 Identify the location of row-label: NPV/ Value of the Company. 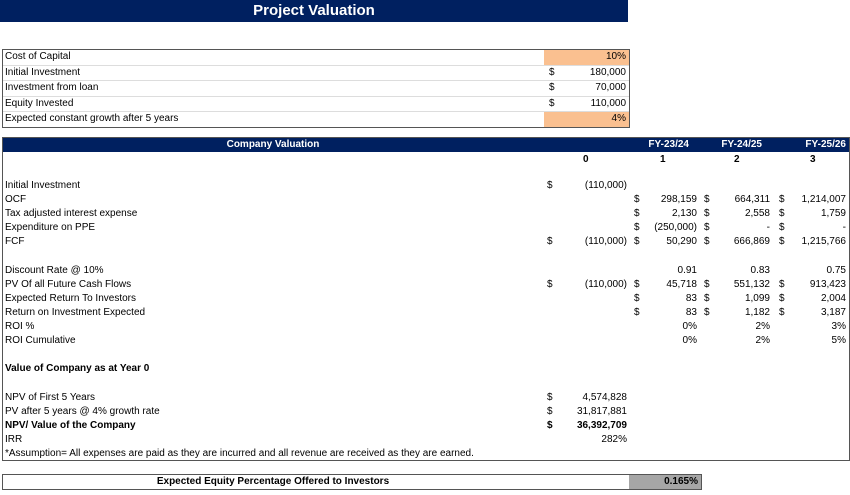
(70, 425).